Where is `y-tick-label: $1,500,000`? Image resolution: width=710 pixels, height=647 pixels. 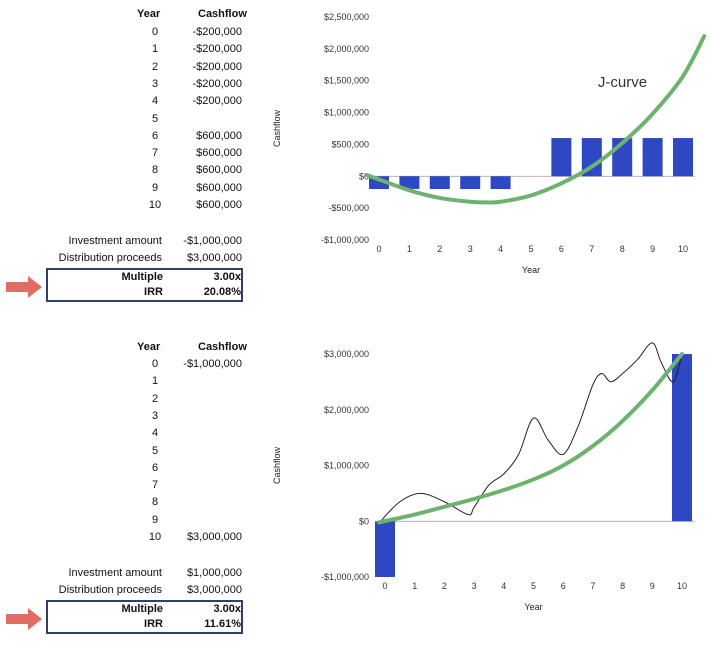
y-tick-label: $1,500,000 is located at coordinates (346, 81).